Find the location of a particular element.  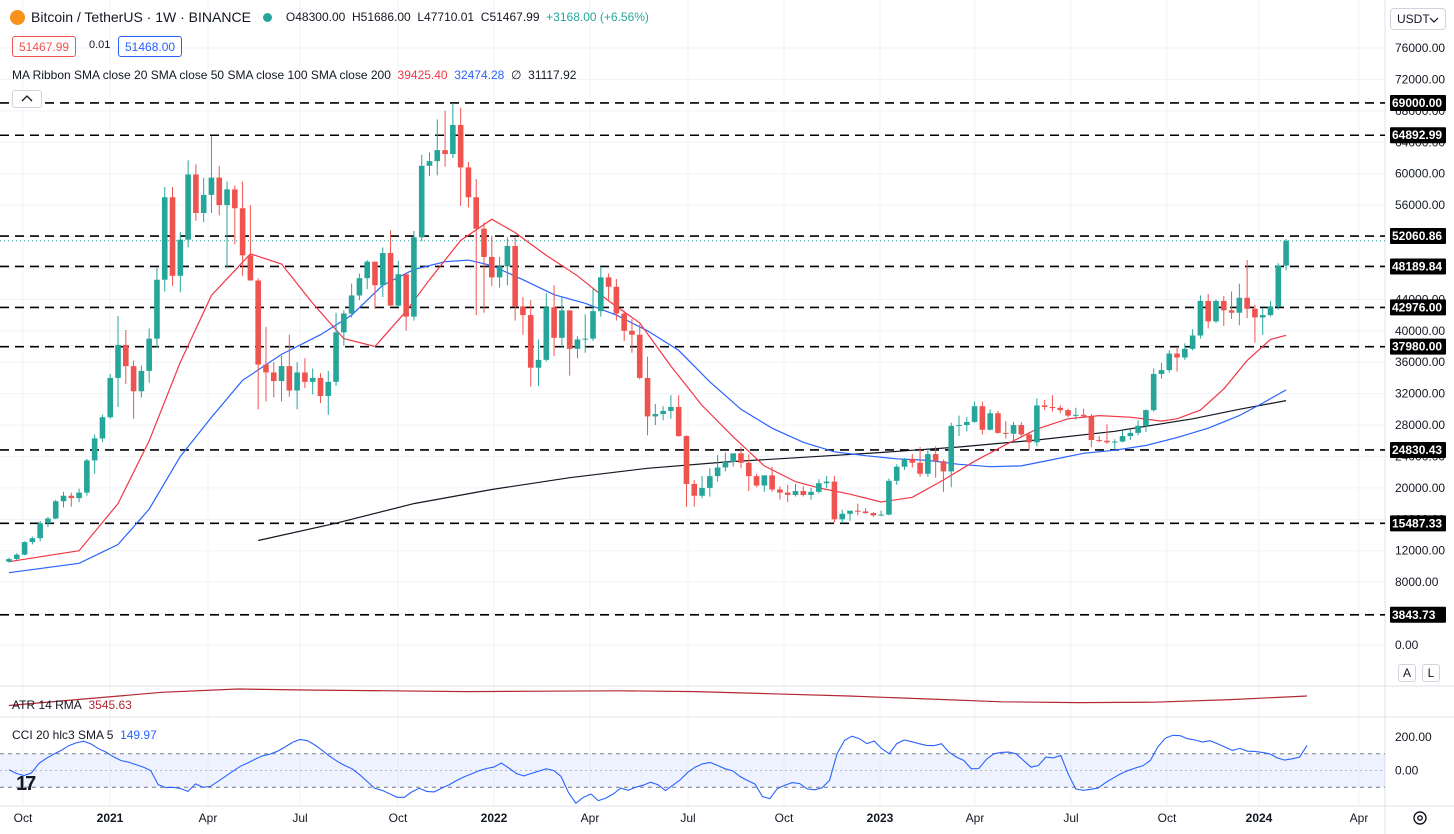

close-value: C51467.99 is located at coordinates (510, 17).